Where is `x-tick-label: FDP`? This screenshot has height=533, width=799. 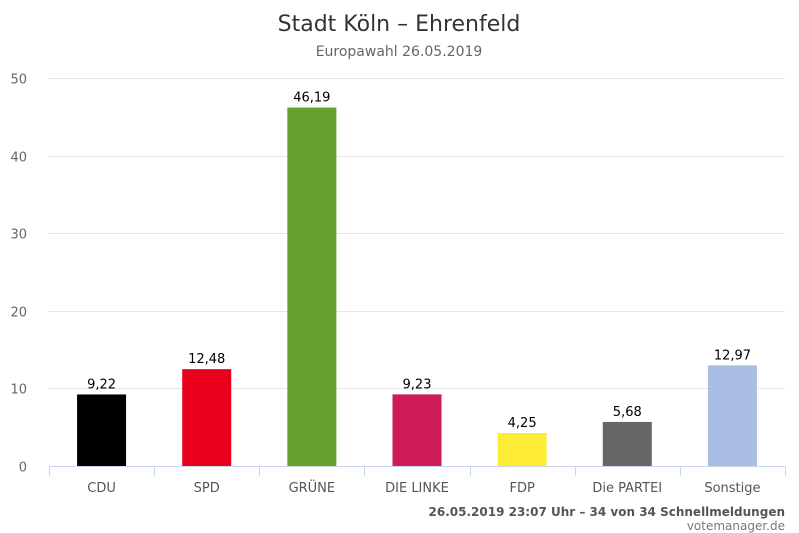
x-tick-label: FDP is located at coordinates (521, 488).